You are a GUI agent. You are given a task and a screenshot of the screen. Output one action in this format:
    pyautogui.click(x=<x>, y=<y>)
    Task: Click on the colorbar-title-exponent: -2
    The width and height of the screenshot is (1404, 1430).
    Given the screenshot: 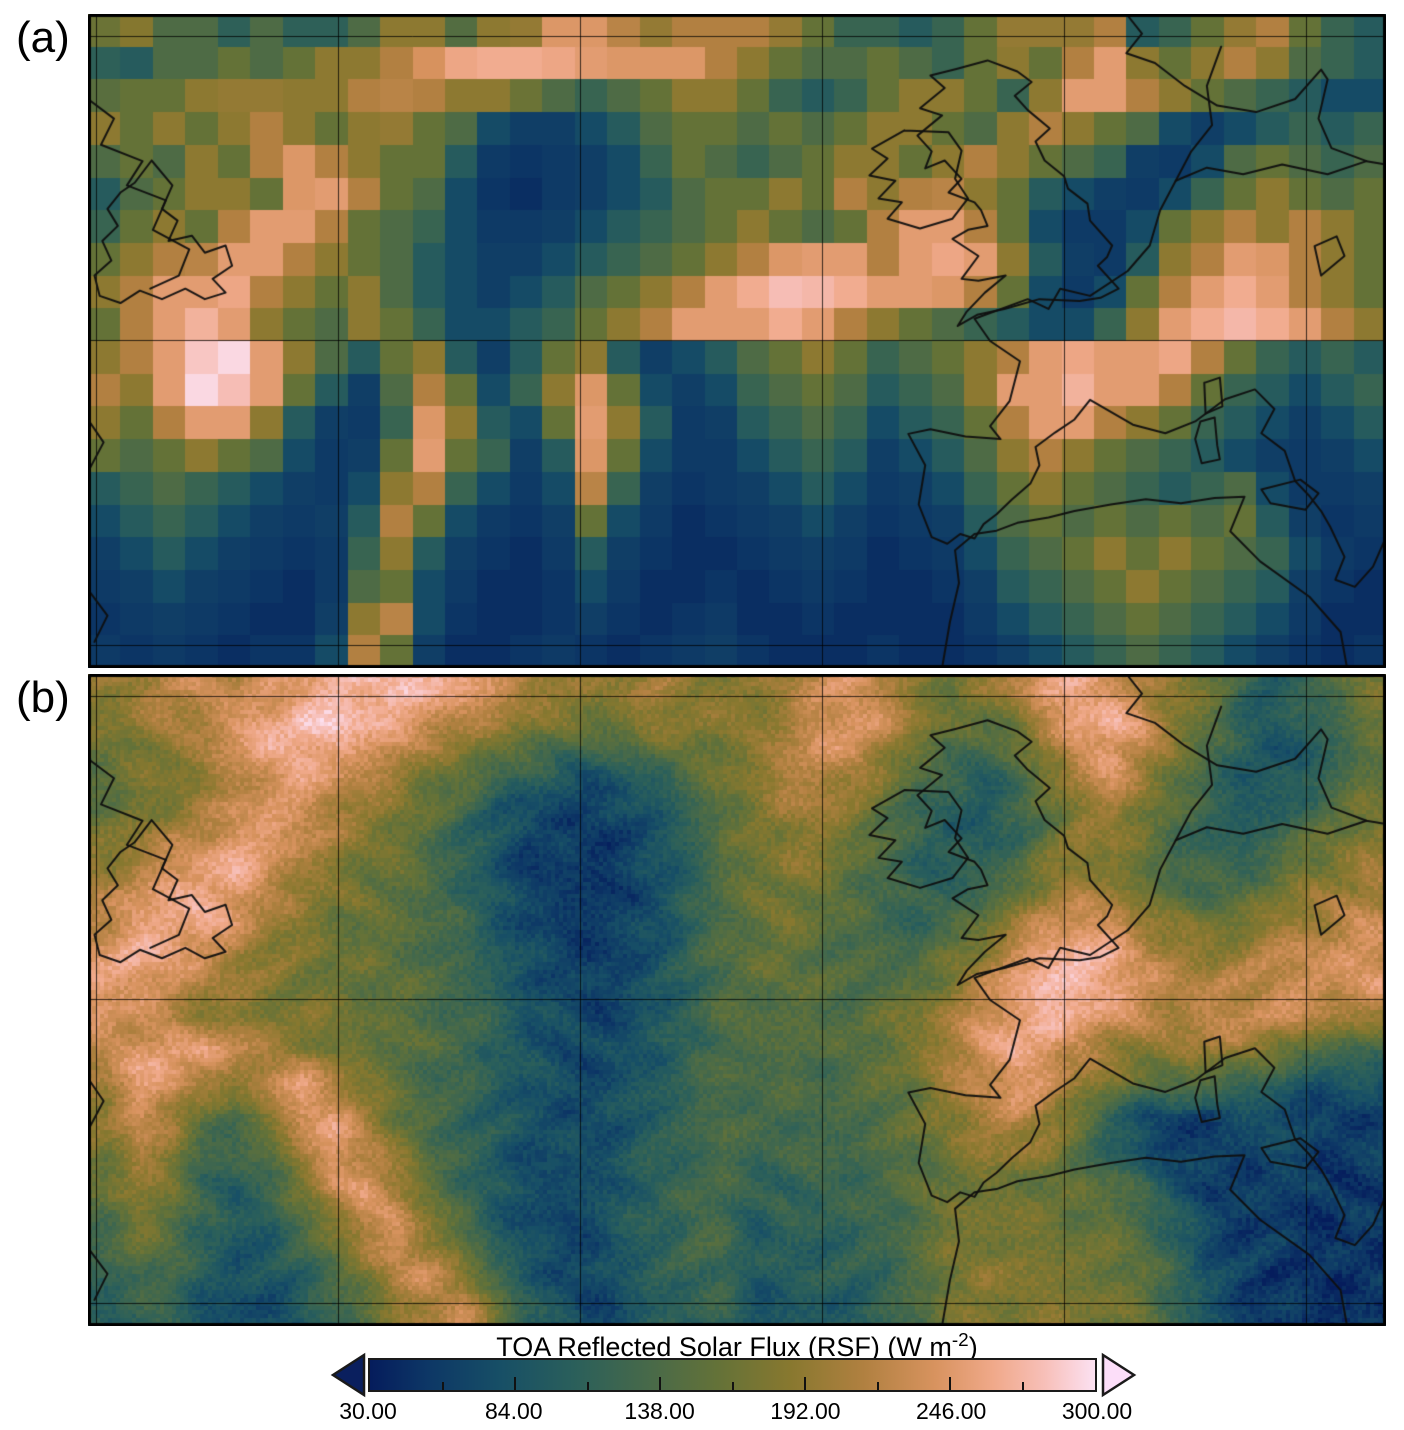 What is the action you would take?
    pyautogui.click(x=960, y=1340)
    